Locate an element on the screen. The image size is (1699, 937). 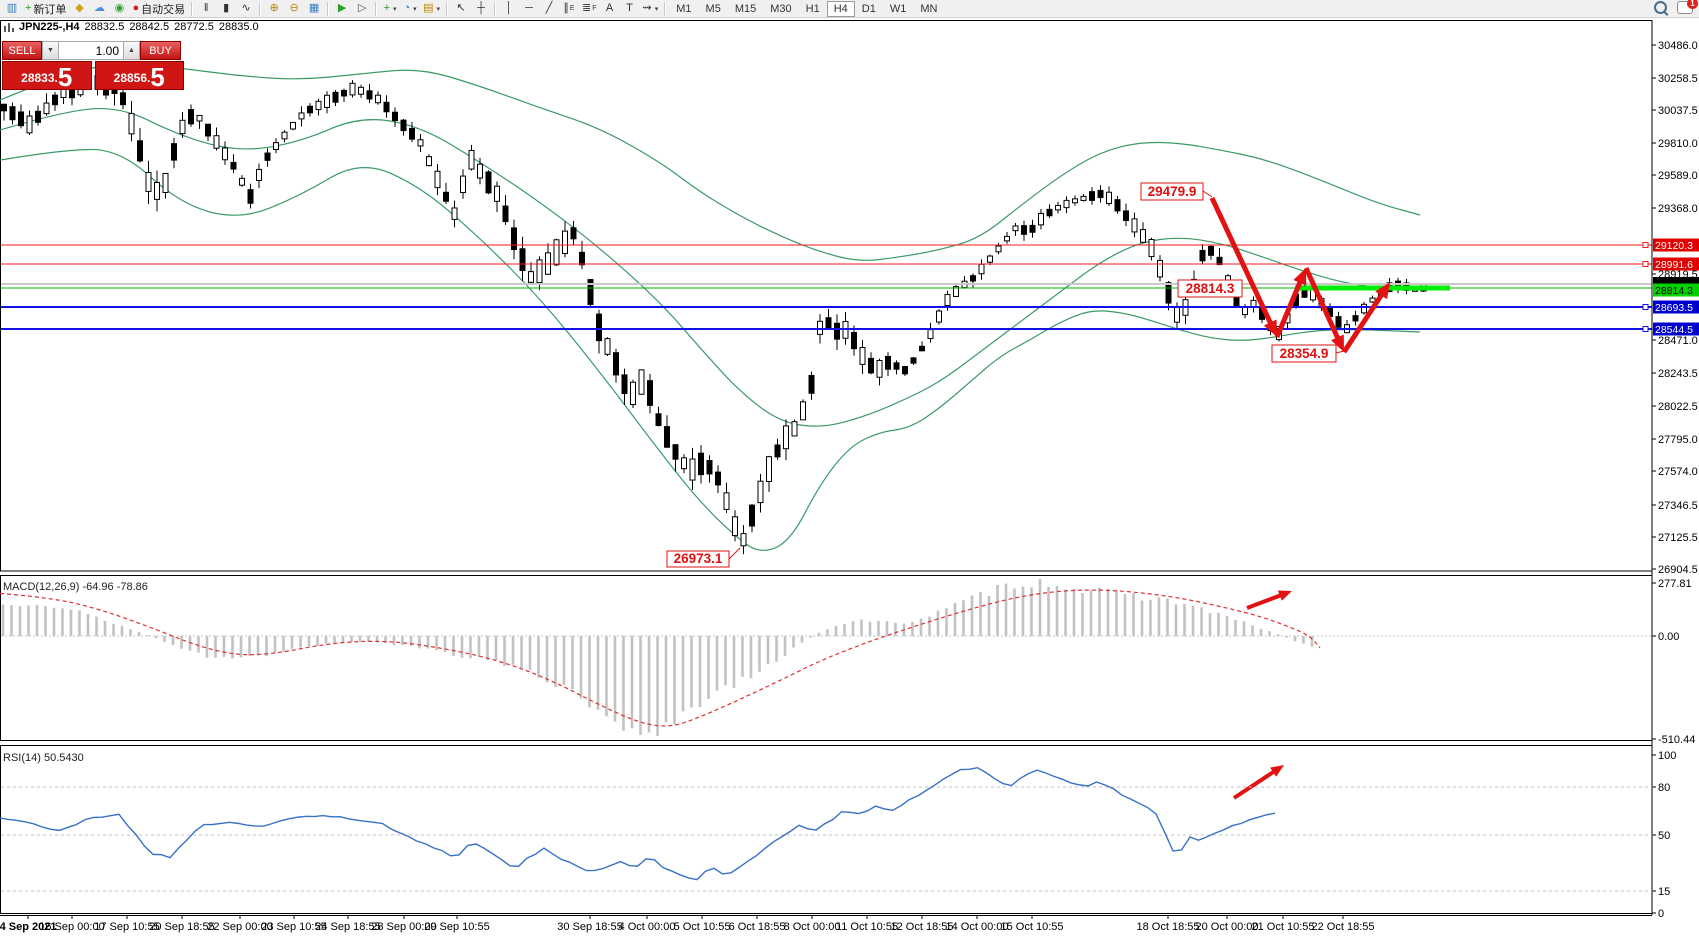
new-order-icon: + is located at coordinates (28, 8).